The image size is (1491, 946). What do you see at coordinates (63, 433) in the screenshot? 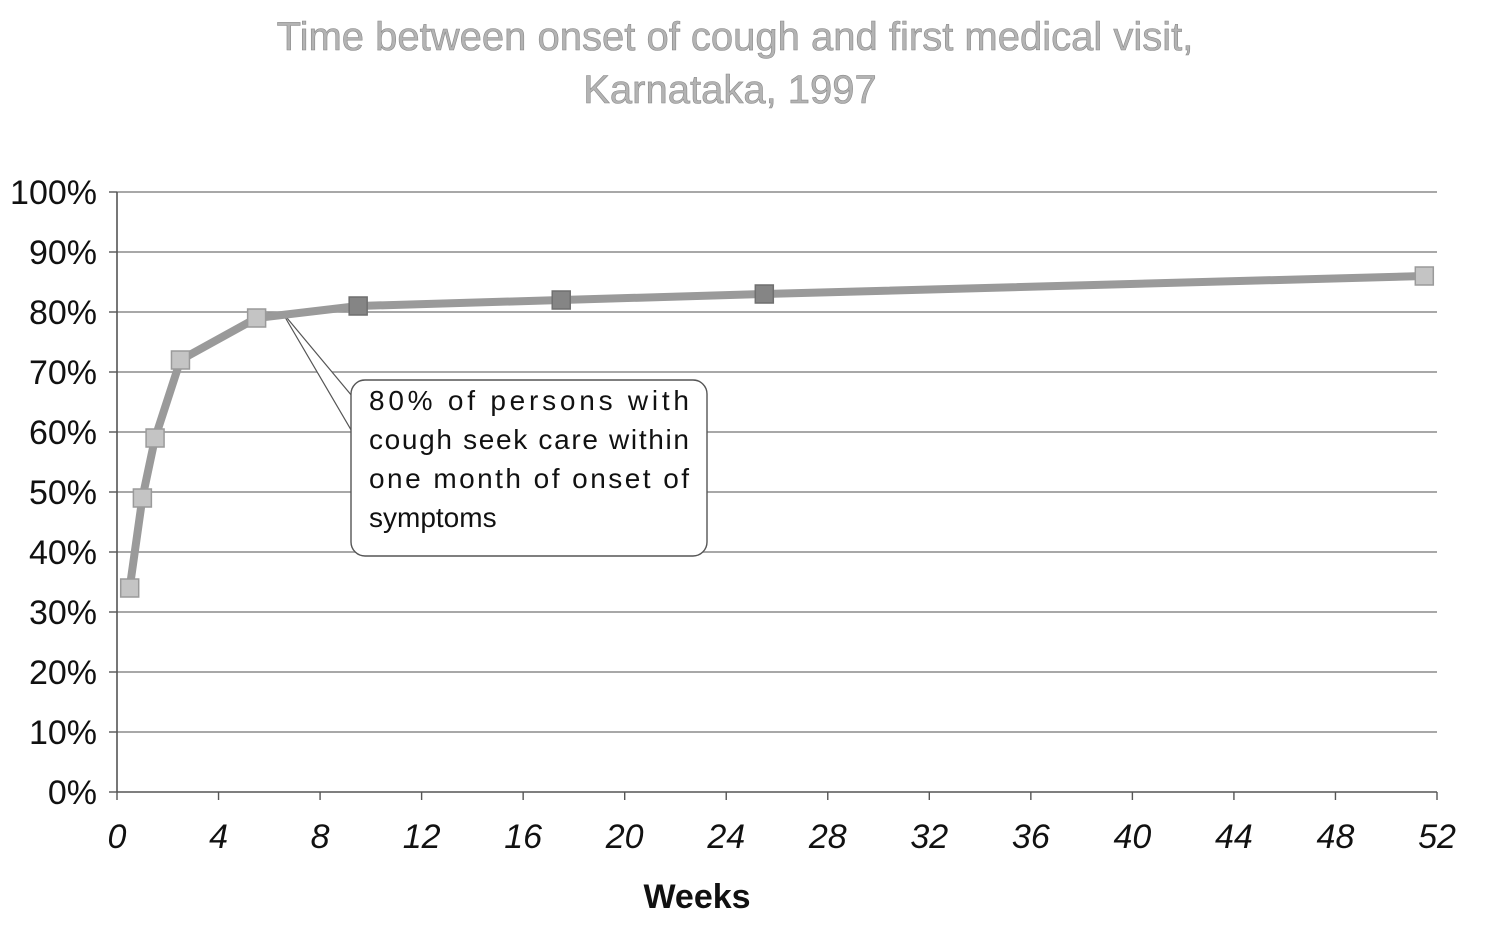
I see `y-tick-label: 60%` at bounding box center [63, 433].